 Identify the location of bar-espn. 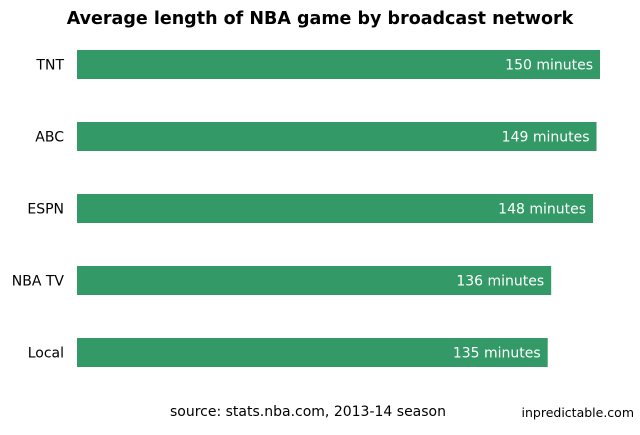
(335, 208).